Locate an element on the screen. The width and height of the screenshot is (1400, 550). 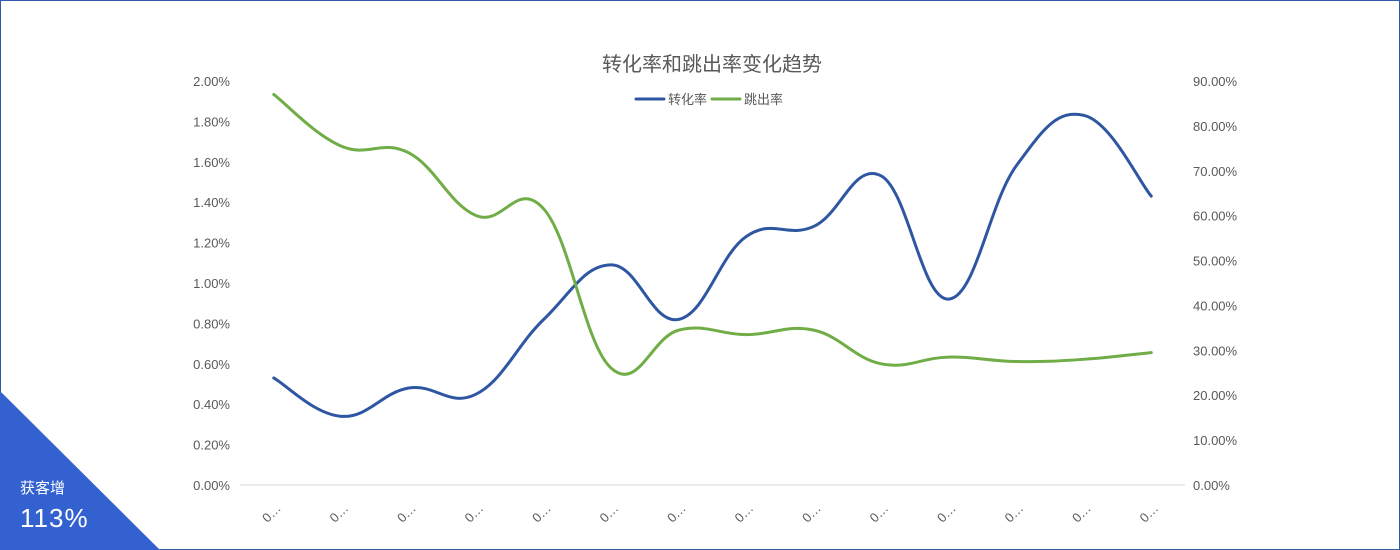
y-right-tick-label: 40.00% is located at coordinates (1215, 305).